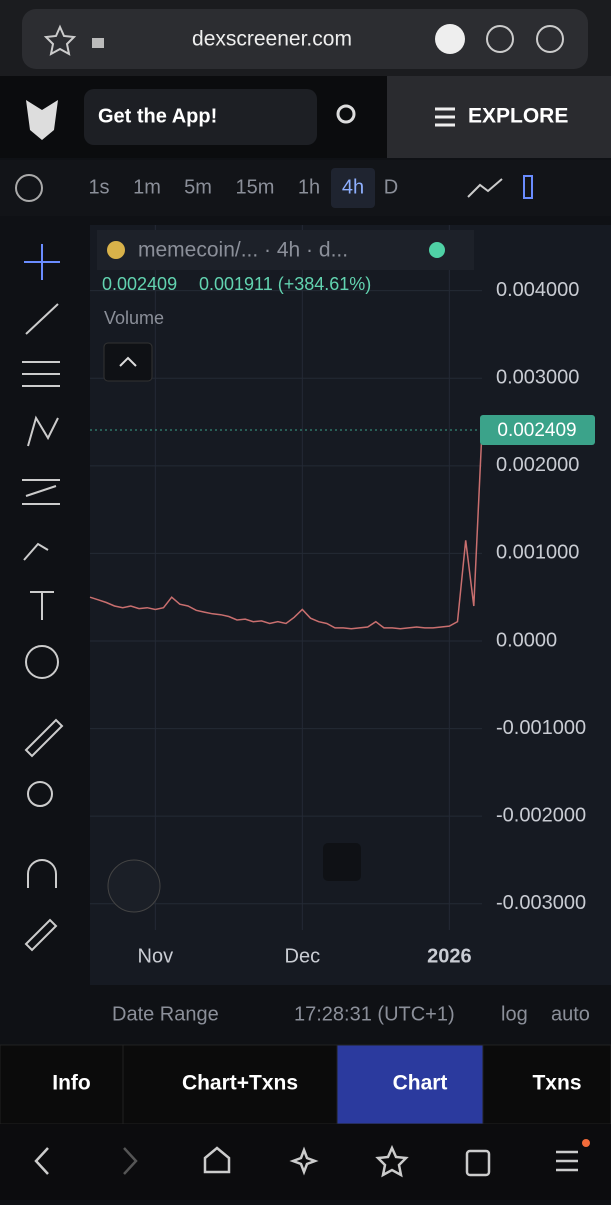  What do you see at coordinates (586, 1143) in the screenshot?
I see `notification-dot` at bounding box center [586, 1143].